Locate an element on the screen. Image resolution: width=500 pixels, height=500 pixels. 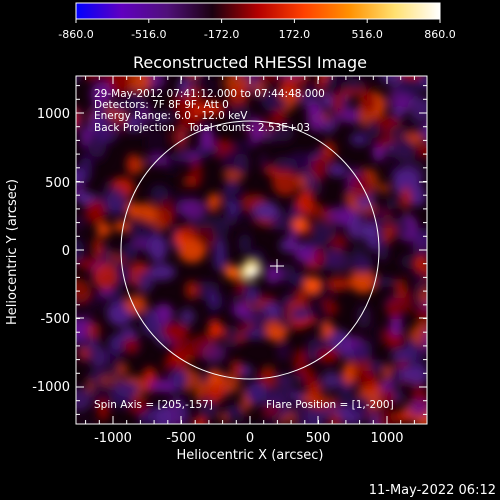
x-tick-label: 500 is located at coordinates (318, 438).